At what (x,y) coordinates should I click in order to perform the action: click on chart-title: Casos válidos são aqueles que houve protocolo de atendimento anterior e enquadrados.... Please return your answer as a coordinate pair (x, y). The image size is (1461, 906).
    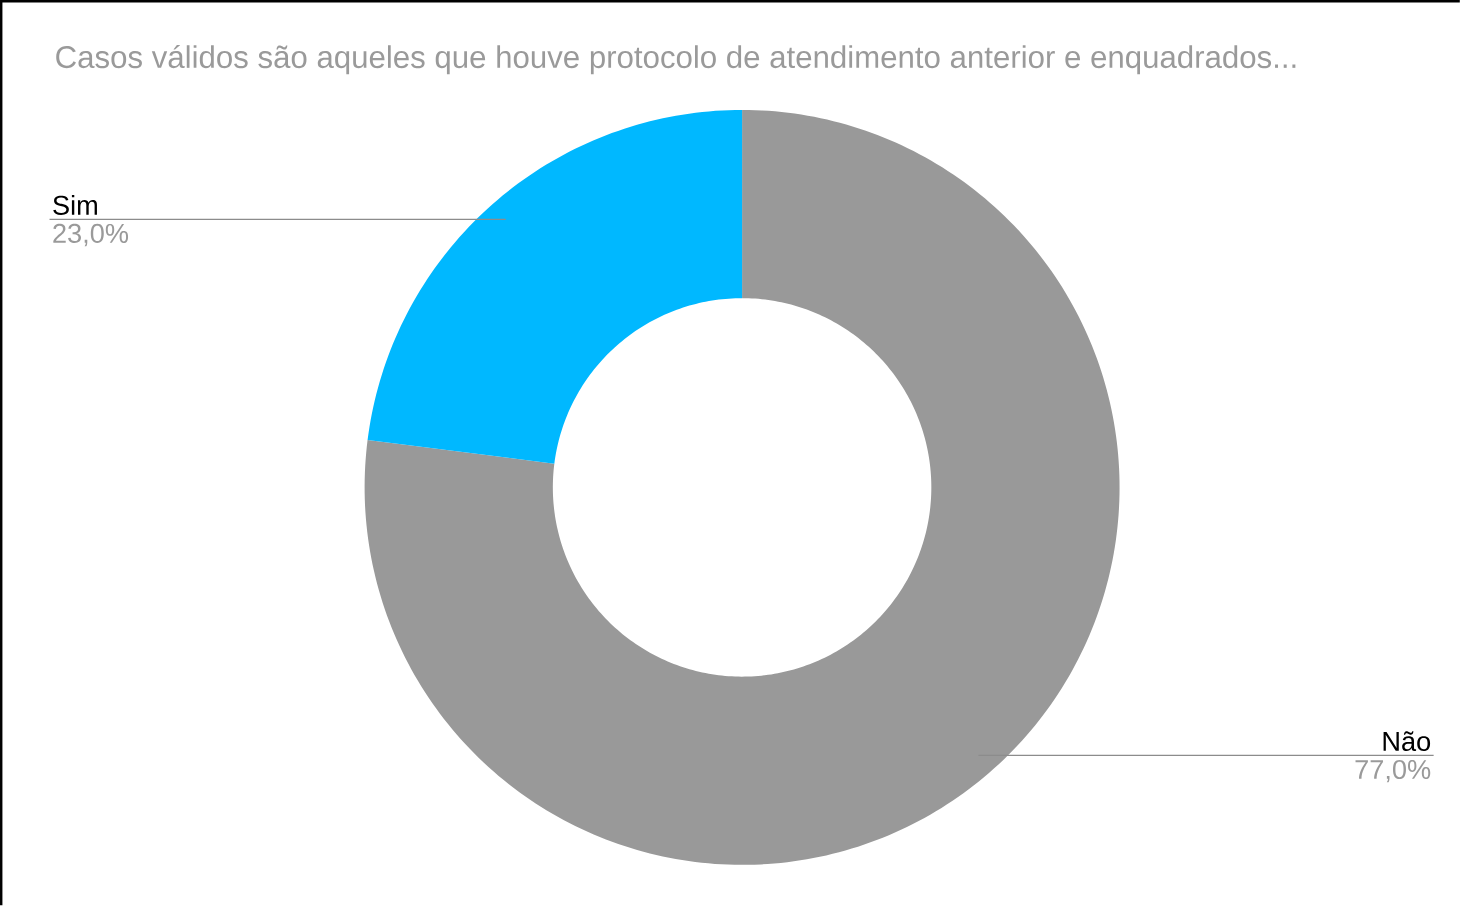
    Looking at the image, I should click on (676, 59).